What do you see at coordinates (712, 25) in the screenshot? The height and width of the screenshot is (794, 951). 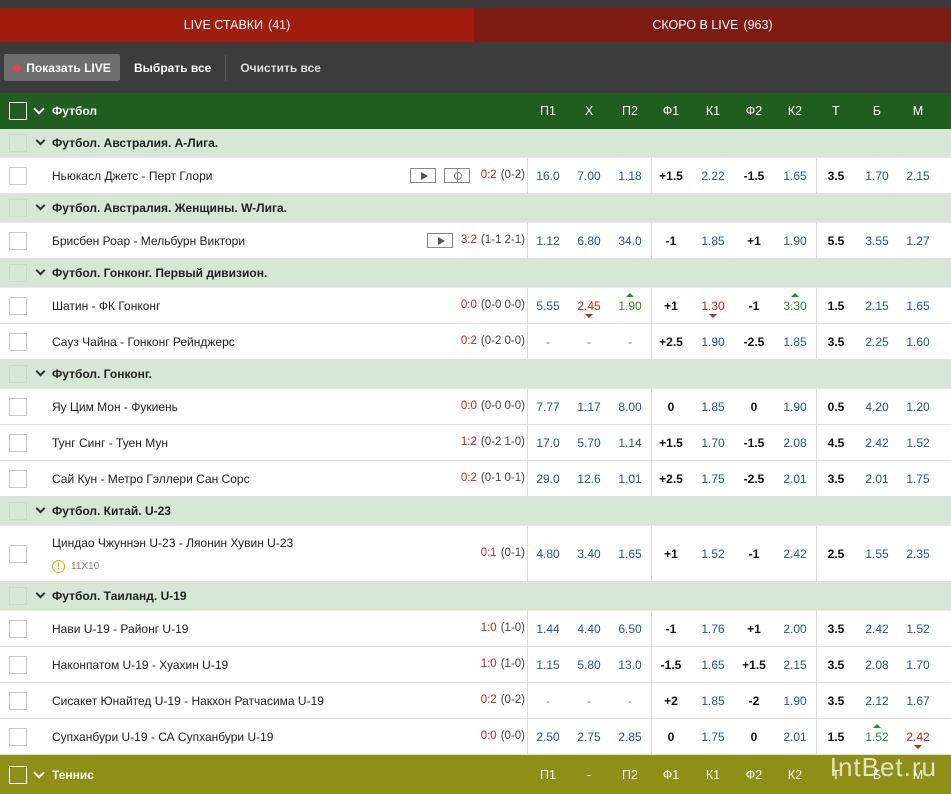 I see `tab-soon-live: СКОРО В LIVE (963)` at bounding box center [712, 25].